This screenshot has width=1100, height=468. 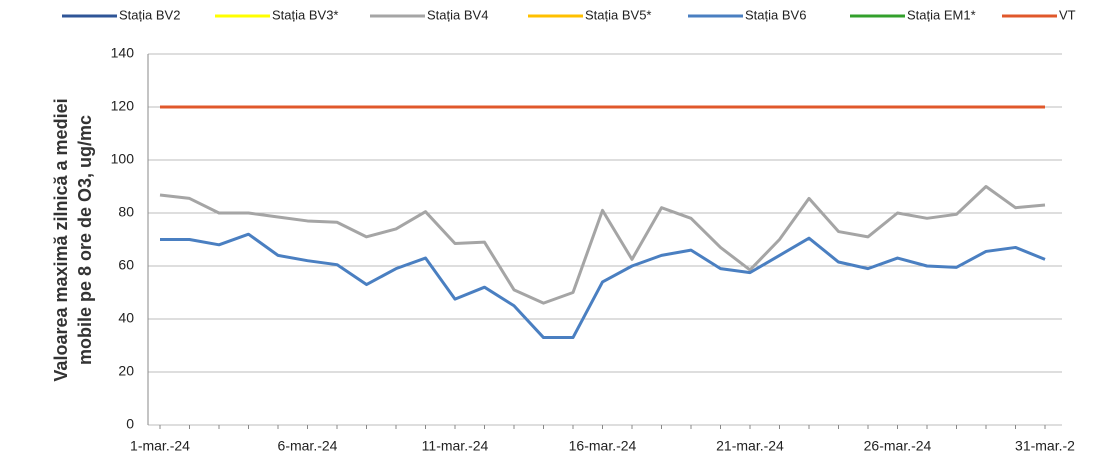 What do you see at coordinates (1045, 446) in the screenshot?
I see `x-tick-label: 31-mar.-2` at bounding box center [1045, 446].